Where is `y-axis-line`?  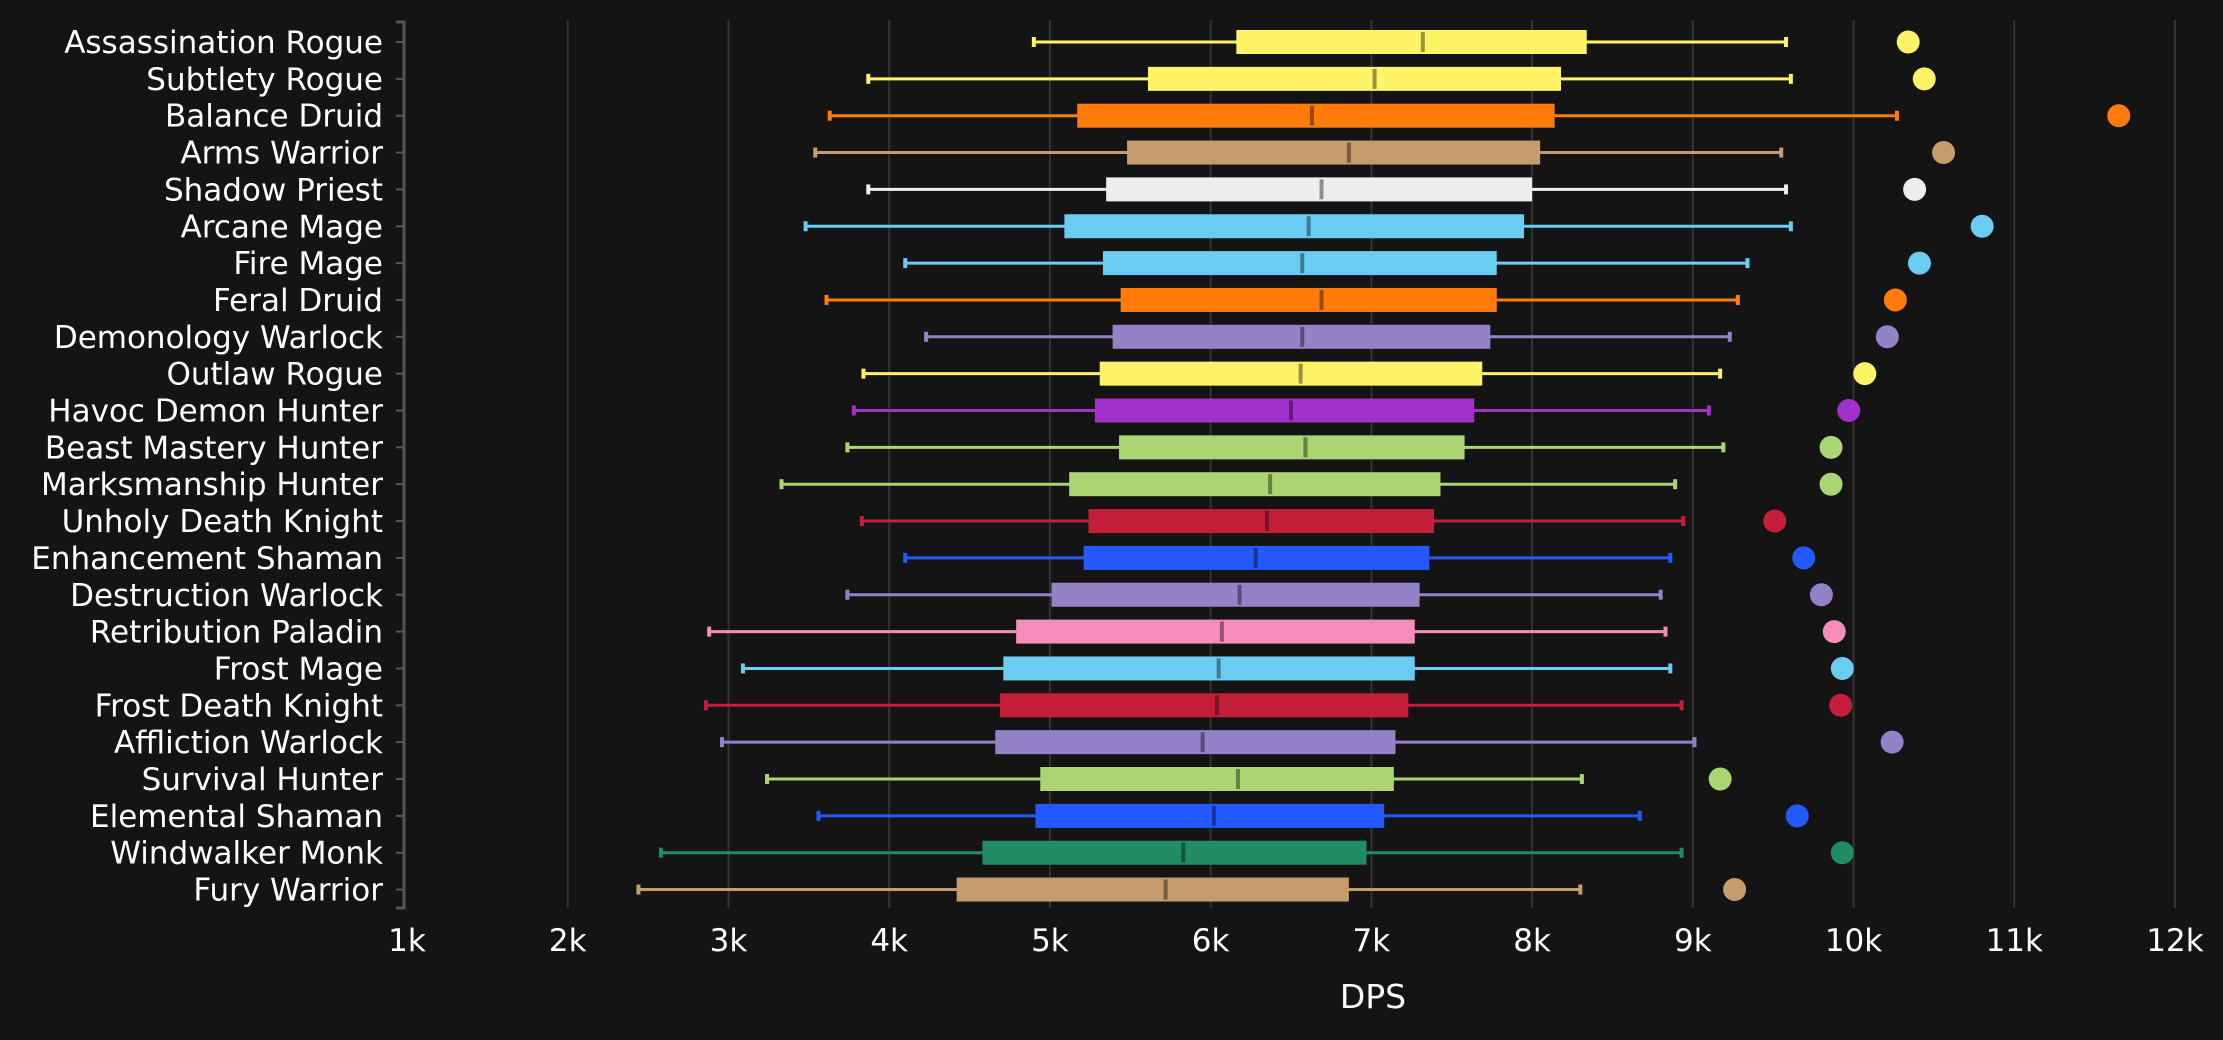
y-axis-line is located at coordinates (401, 465).